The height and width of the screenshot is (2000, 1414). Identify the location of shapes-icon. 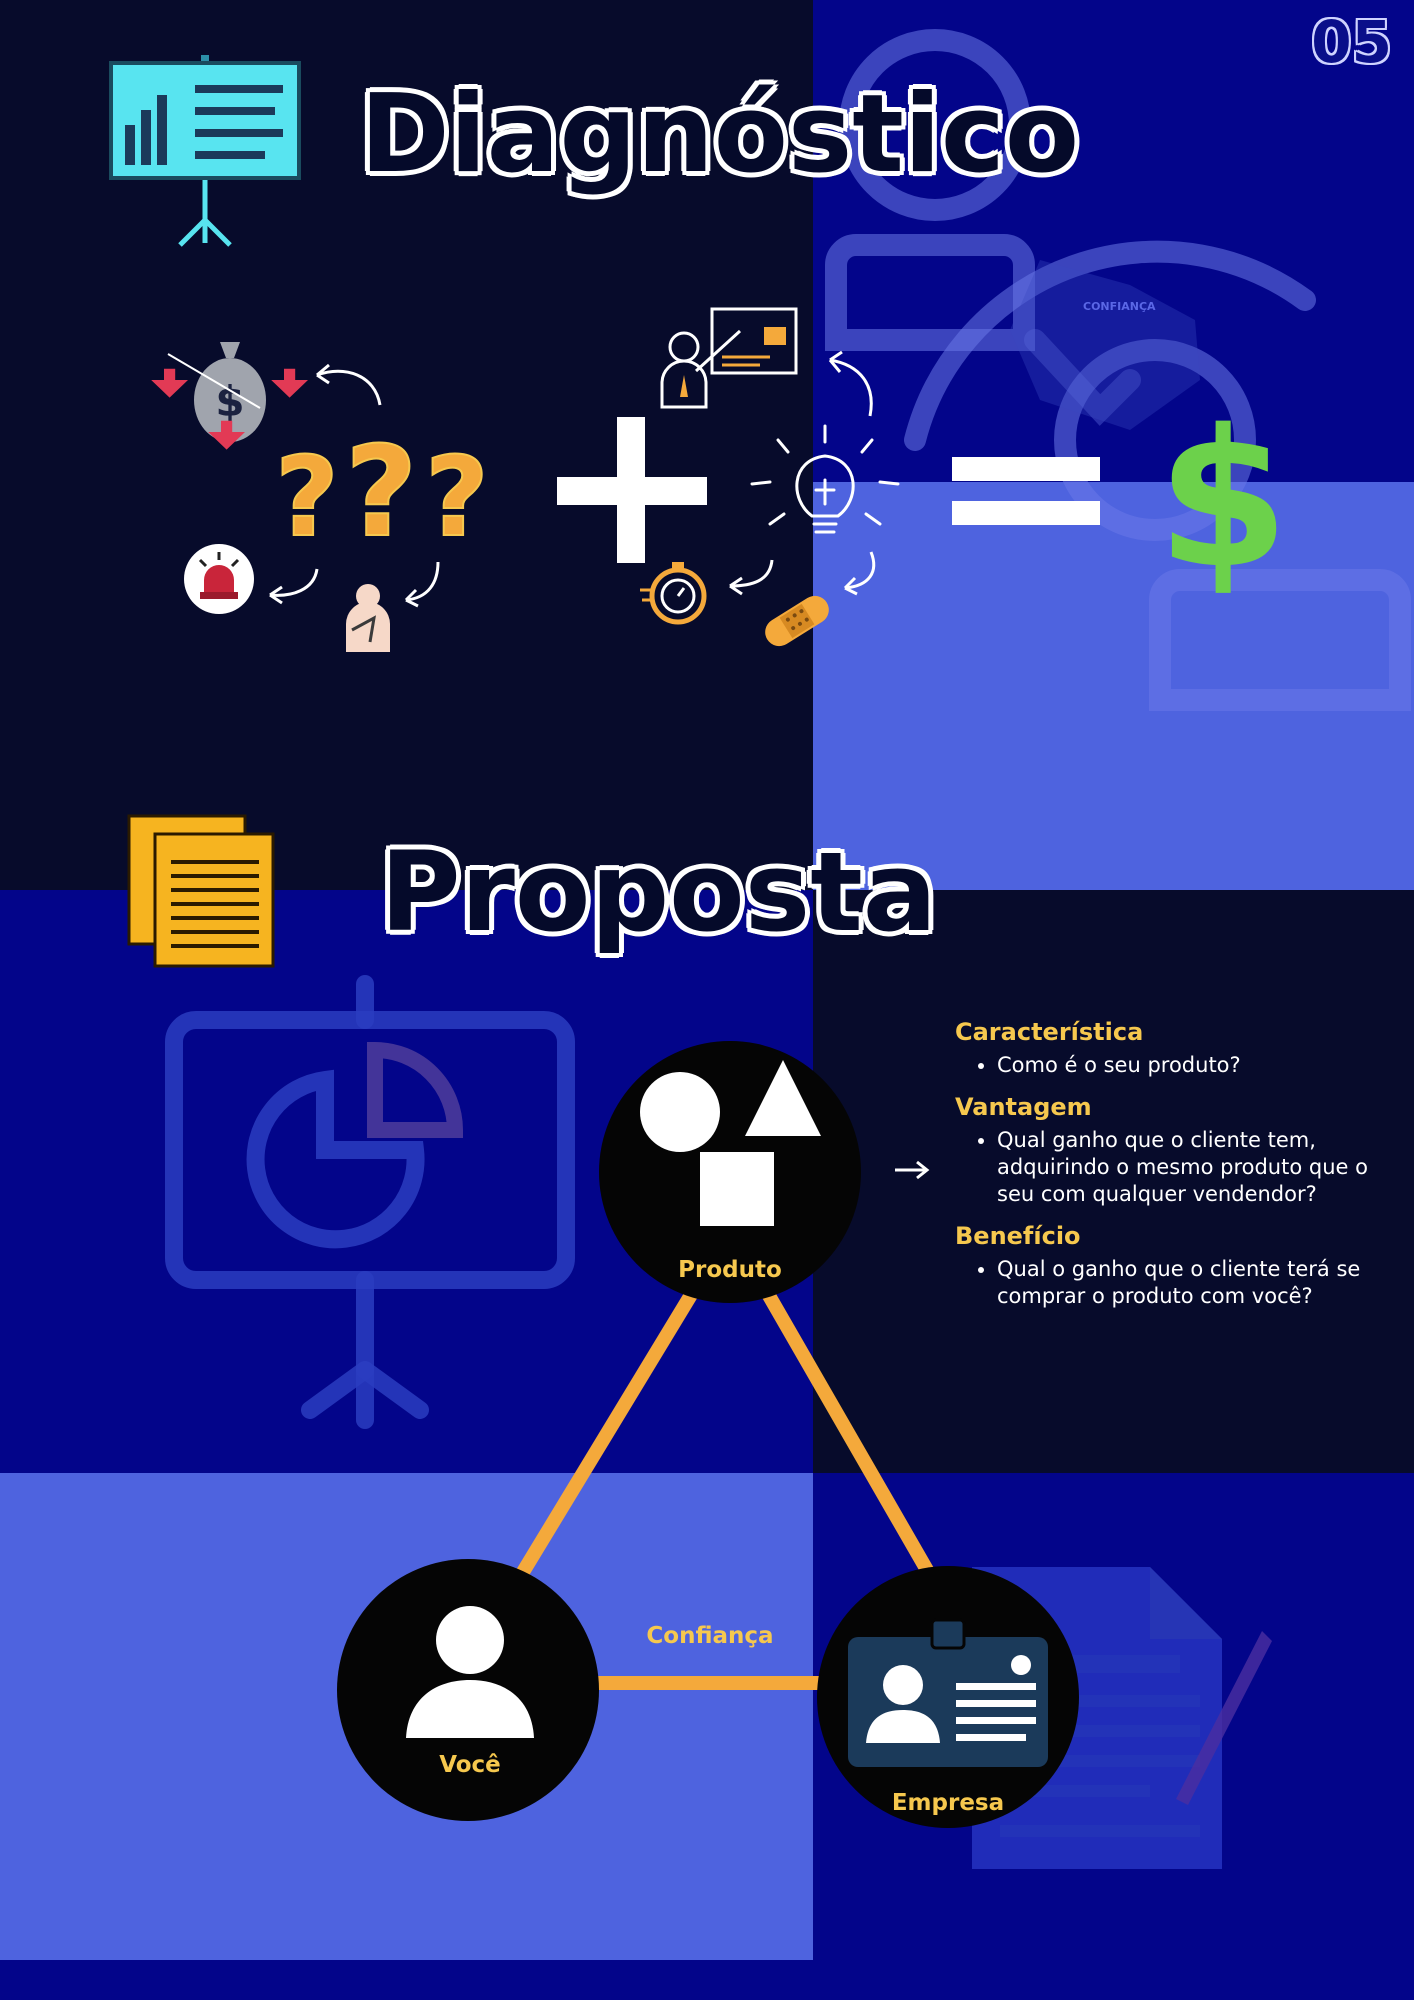
(730, 1143).